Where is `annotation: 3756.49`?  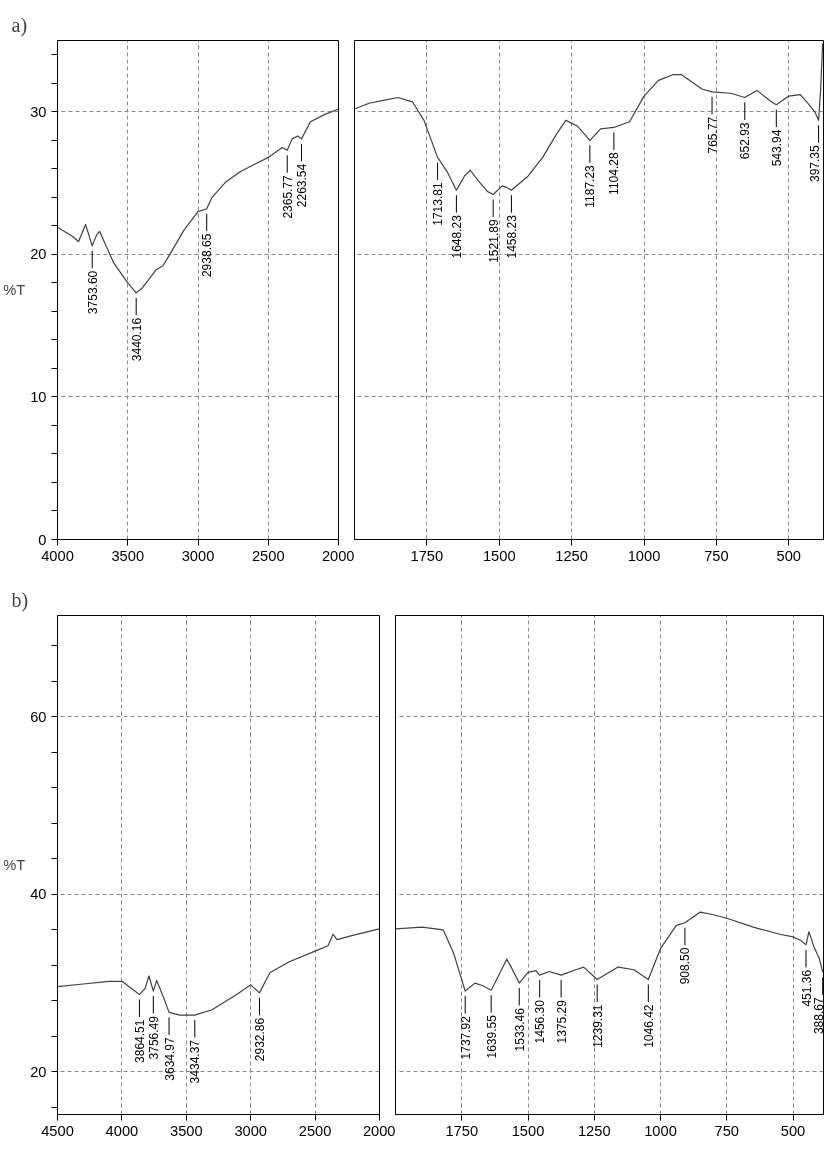 annotation: 3756.49 is located at coordinates (153, 1037).